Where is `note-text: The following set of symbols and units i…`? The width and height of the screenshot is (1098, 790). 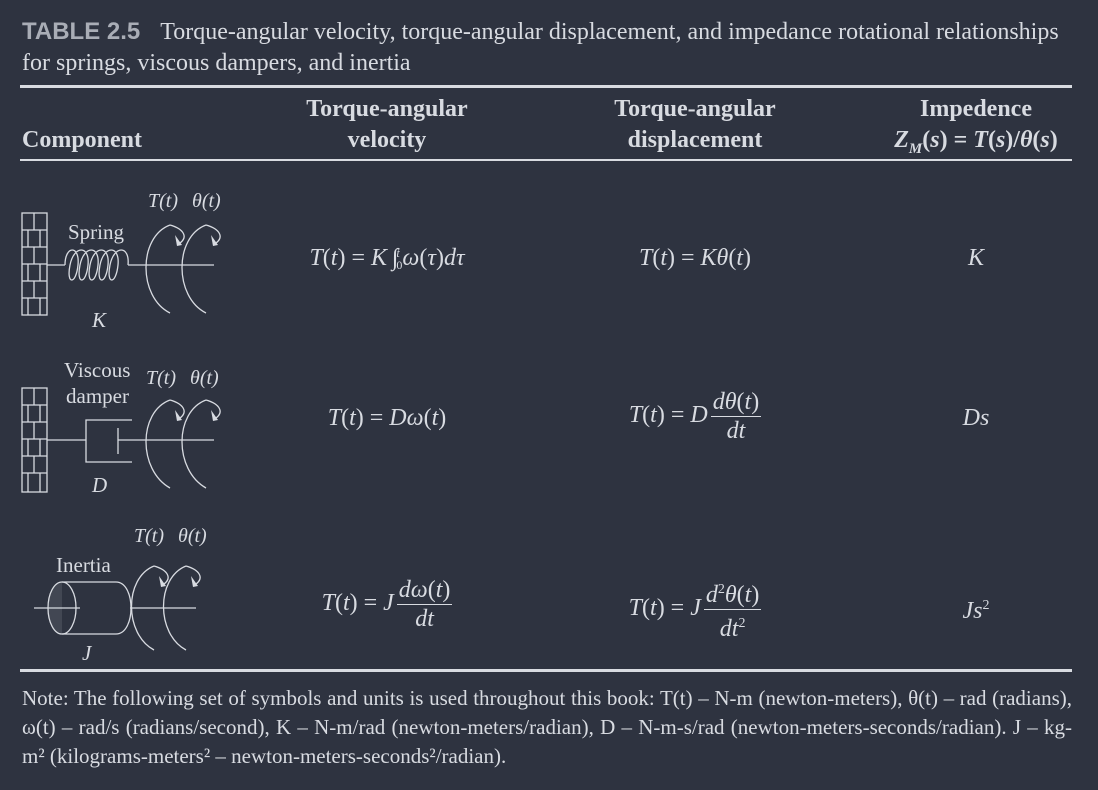
note-text: The following set of symbols and units i… is located at coordinates (547, 727).